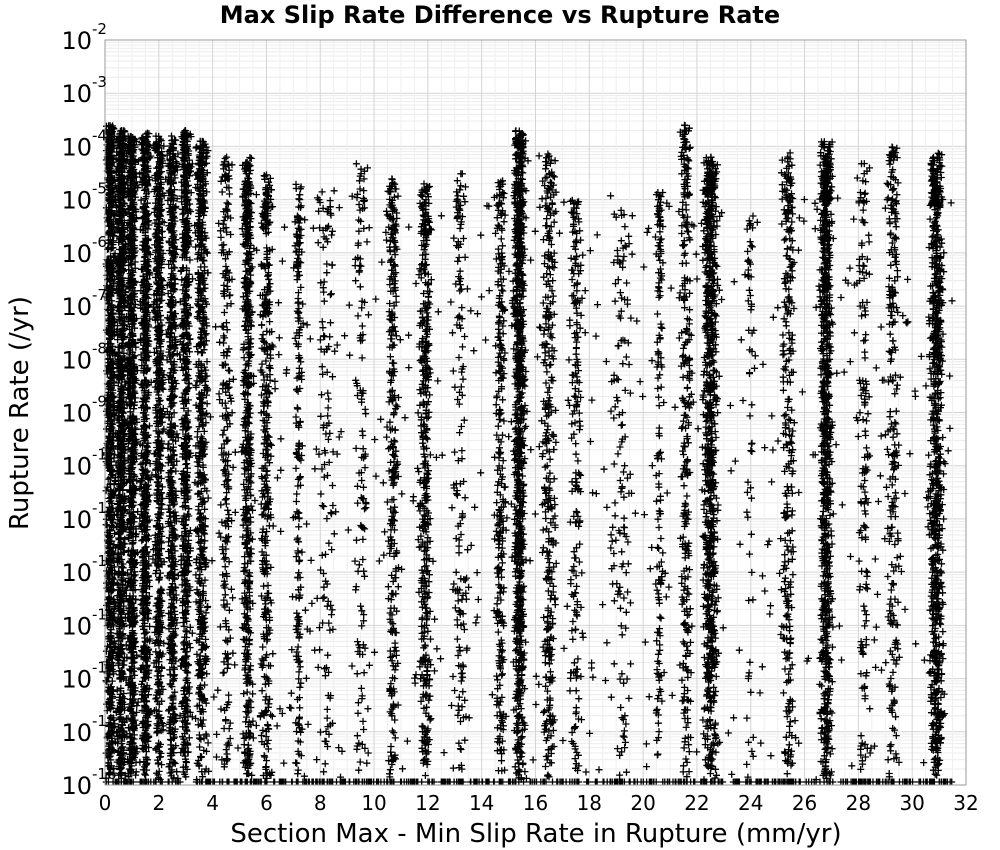  I want to click on x-tick-label: 2, so click(158, 803).